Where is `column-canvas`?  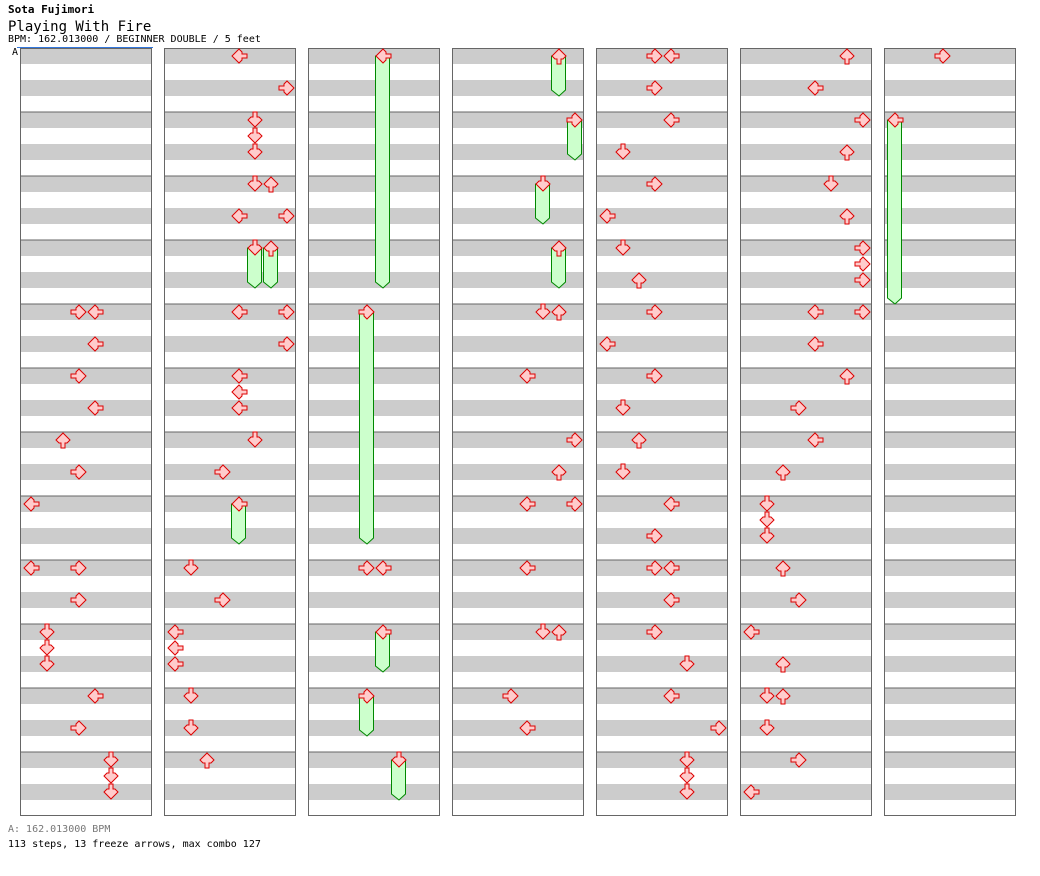 column-canvas is located at coordinates (950, 432).